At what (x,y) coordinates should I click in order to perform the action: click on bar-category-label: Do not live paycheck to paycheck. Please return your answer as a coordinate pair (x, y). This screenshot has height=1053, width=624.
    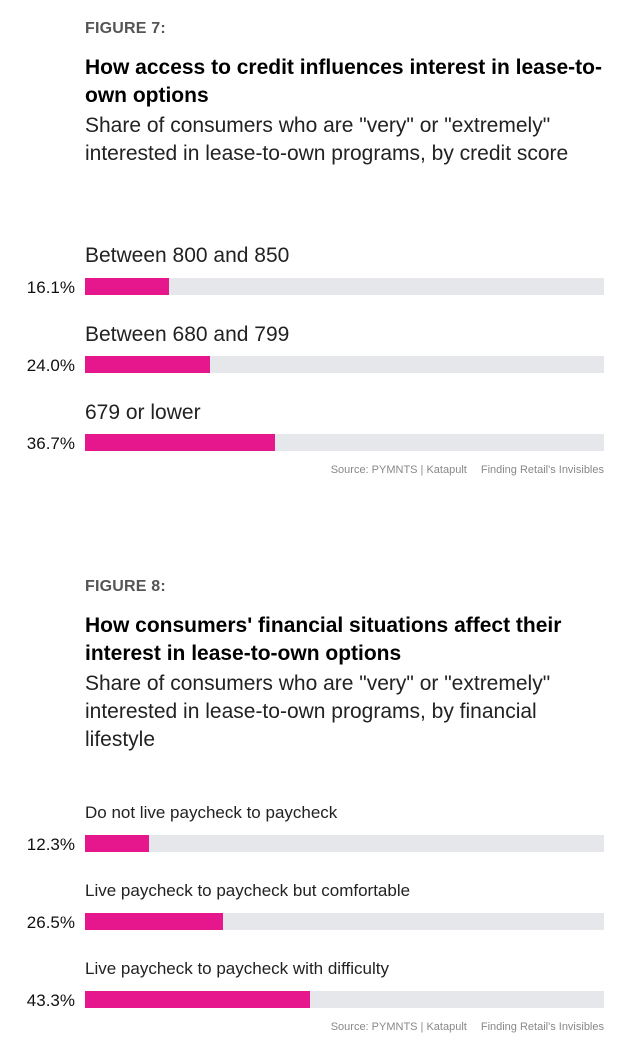
    Looking at the image, I should click on (211, 812).